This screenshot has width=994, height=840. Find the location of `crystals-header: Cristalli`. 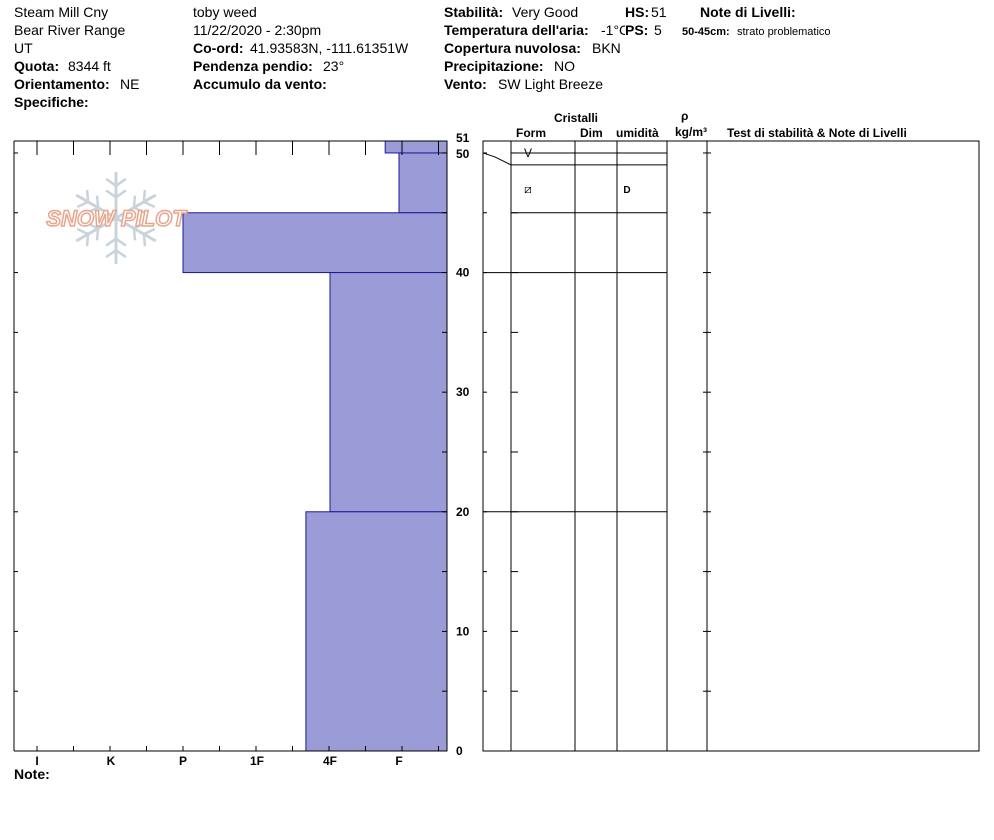

crystals-header: Cristalli is located at coordinates (576, 118).